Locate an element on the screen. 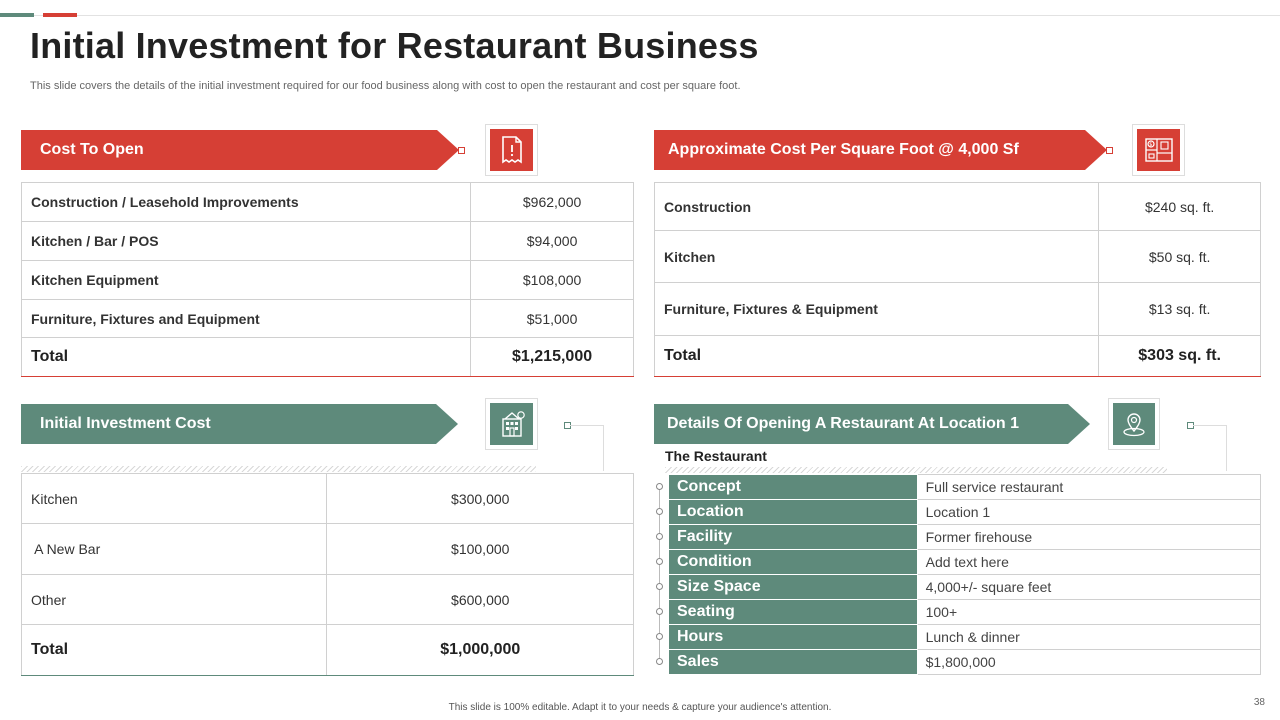  table-row: Kitchen / Bar / POS $94,000 is located at coordinates (327, 241).